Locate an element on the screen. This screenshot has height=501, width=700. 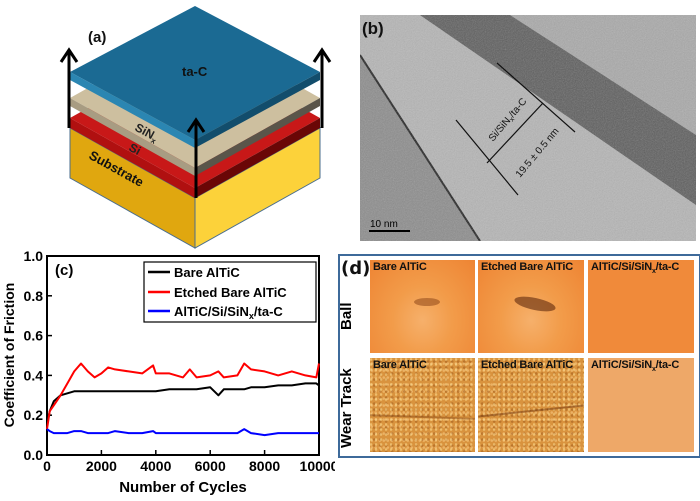
chart-series is located at coordinates (183, 399).